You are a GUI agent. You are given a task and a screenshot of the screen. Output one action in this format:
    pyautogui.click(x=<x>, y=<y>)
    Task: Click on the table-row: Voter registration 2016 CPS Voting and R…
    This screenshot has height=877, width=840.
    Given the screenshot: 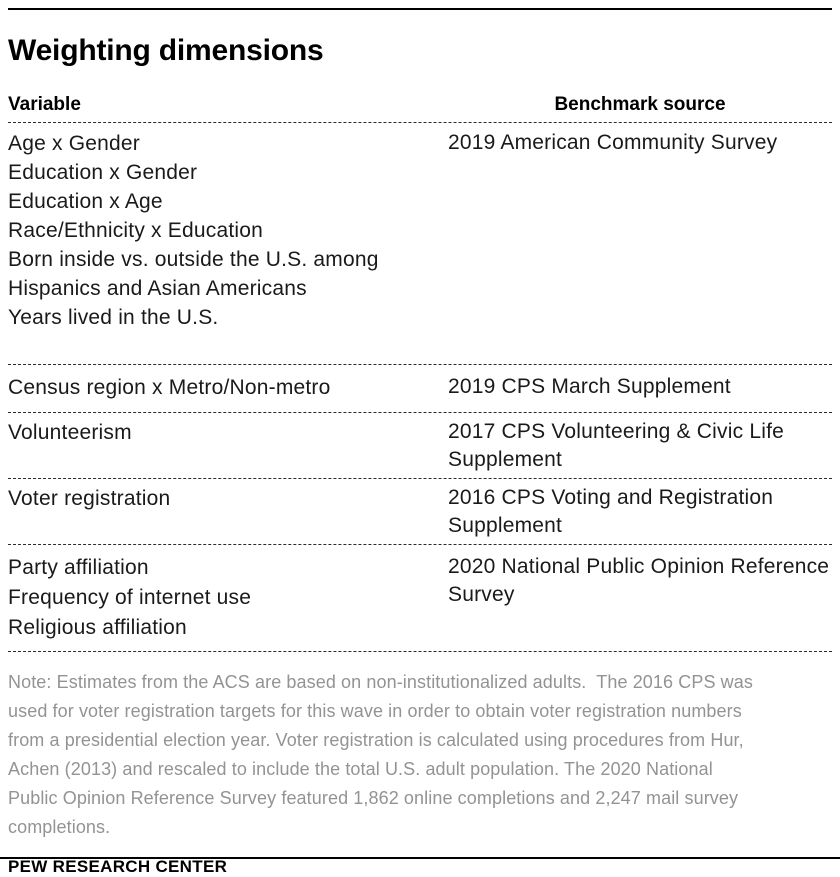 What is the action you would take?
    pyautogui.click(x=420, y=512)
    